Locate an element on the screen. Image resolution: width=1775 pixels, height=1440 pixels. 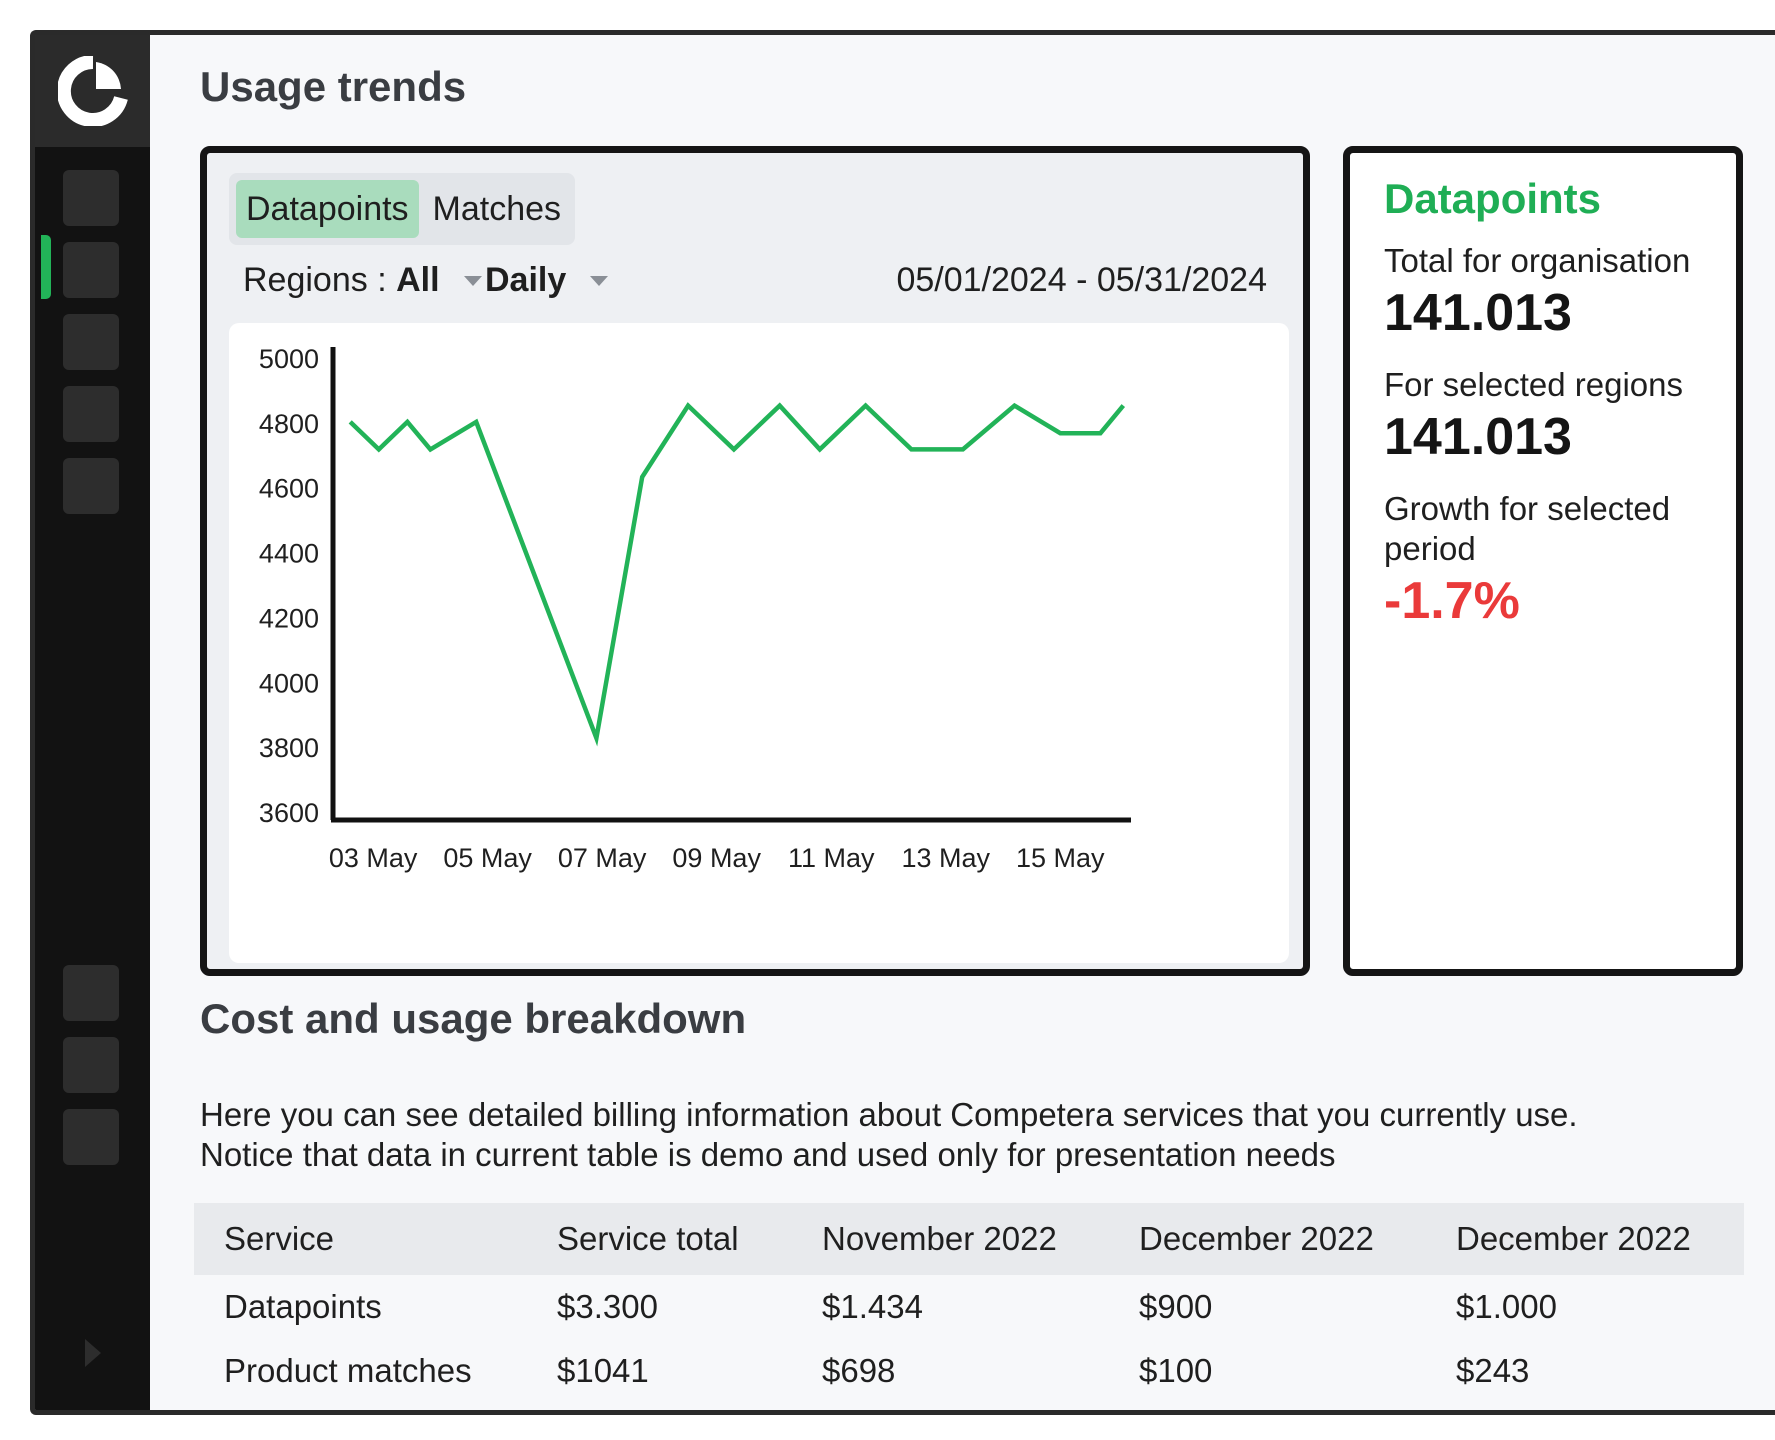
column-header: Service total is located at coordinates (648, 1238).